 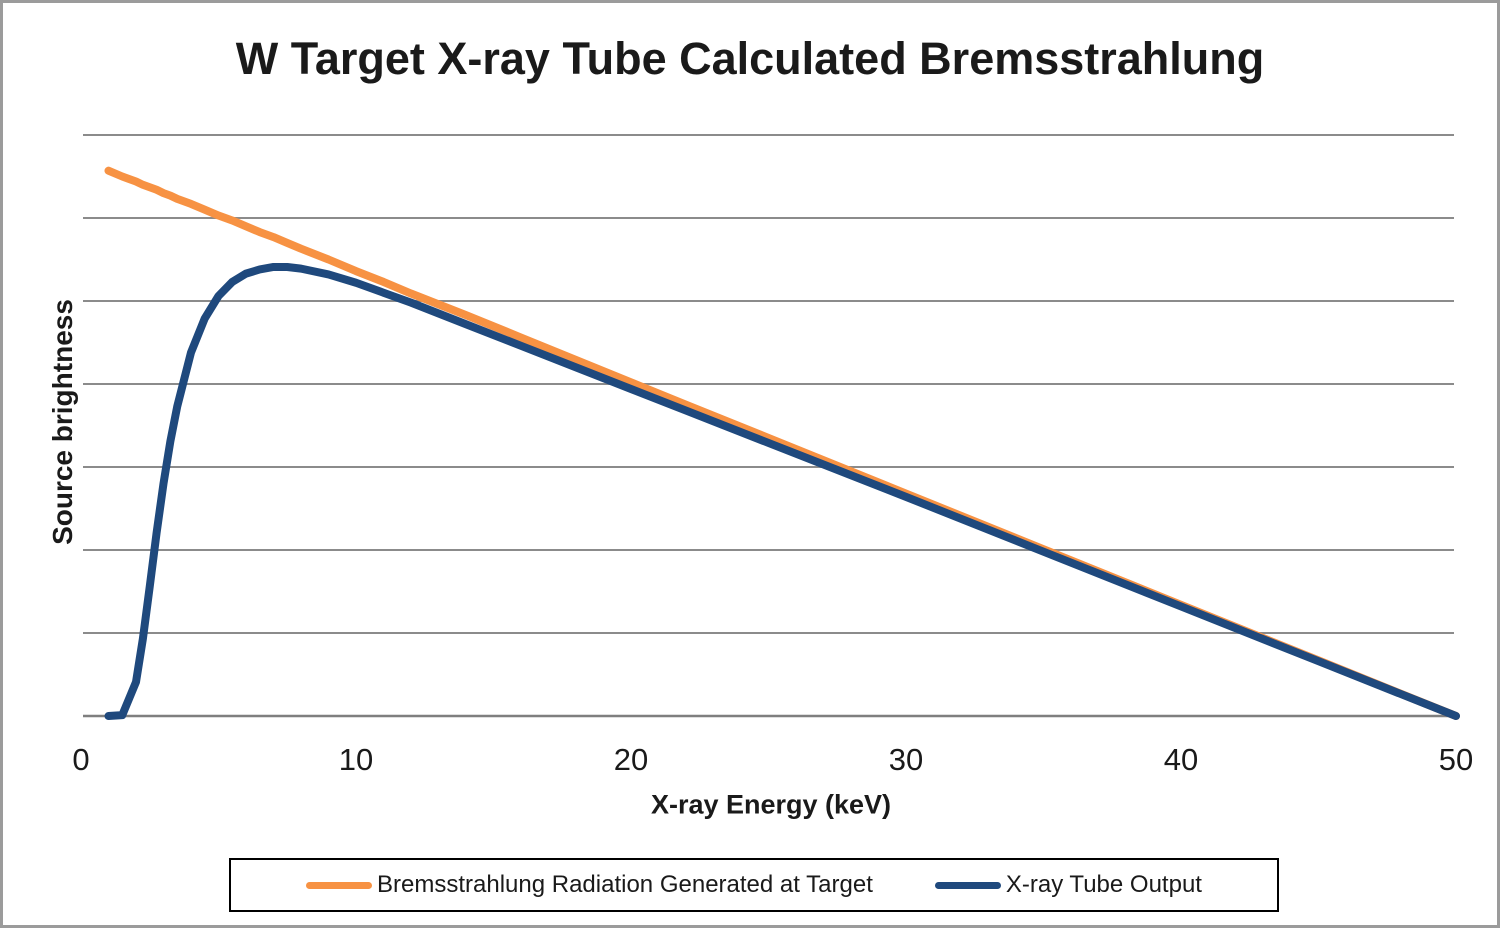 What do you see at coordinates (80, 759) in the screenshot?
I see `x-tick-label: 0` at bounding box center [80, 759].